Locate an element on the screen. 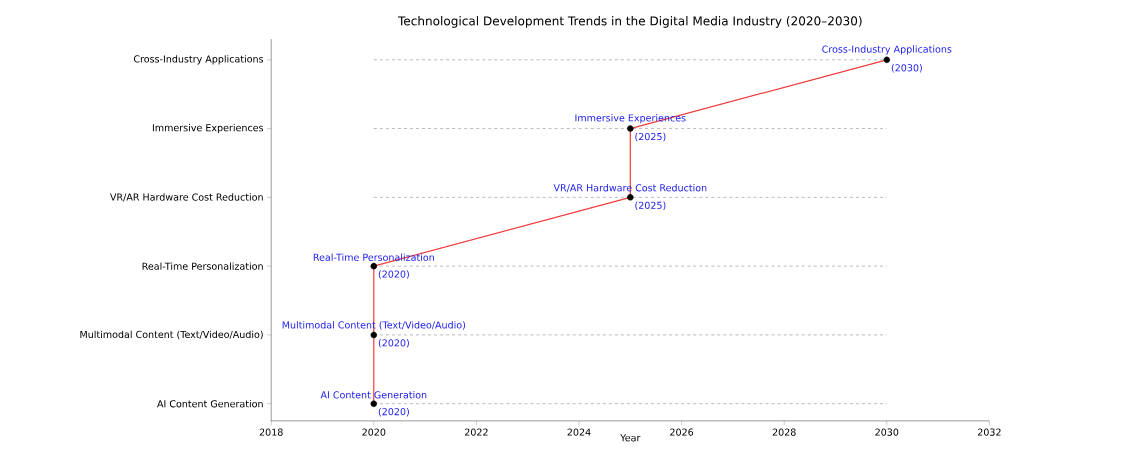 The width and height of the screenshot is (1128, 461). y-tick-label: Real-Time Personalization is located at coordinates (202, 266).